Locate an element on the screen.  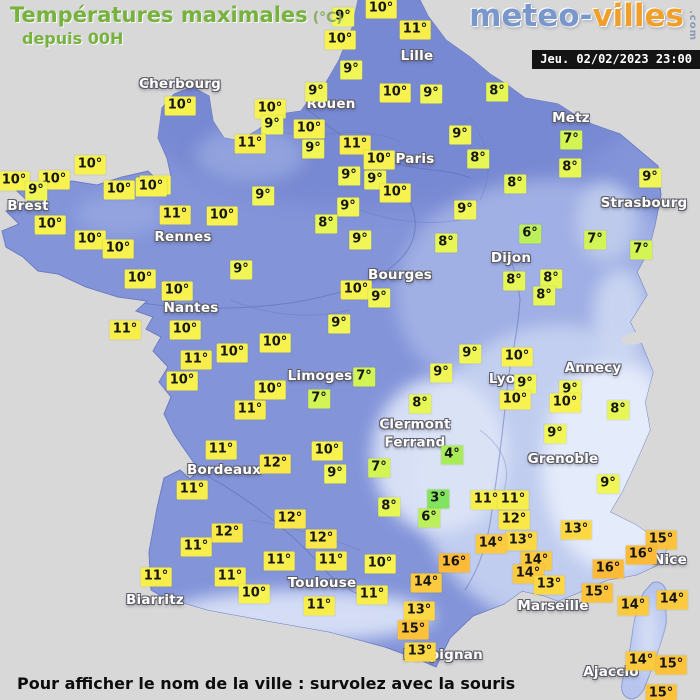
temp-badge: 3° is located at coordinates (438, 499).